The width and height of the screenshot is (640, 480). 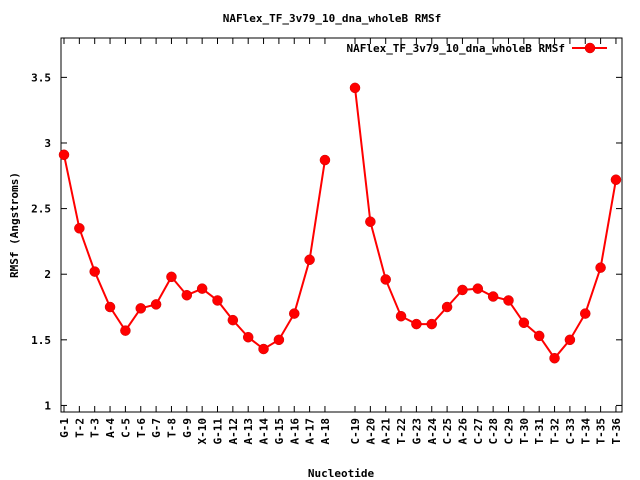 What do you see at coordinates (41, 340) in the screenshot?
I see `y-tick-label: 1.5` at bounding box center [41, 340].